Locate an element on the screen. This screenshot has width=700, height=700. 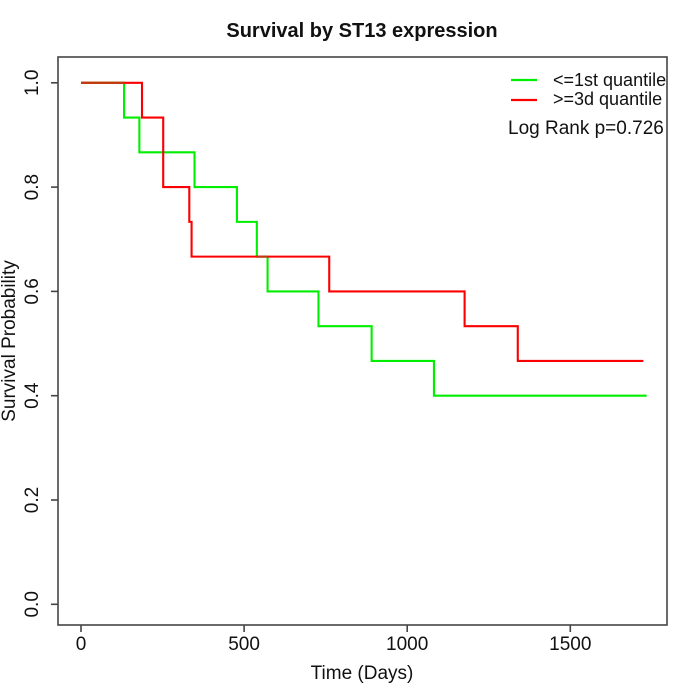
x-tick-label: 1000 is located at coordinates (407, 644).